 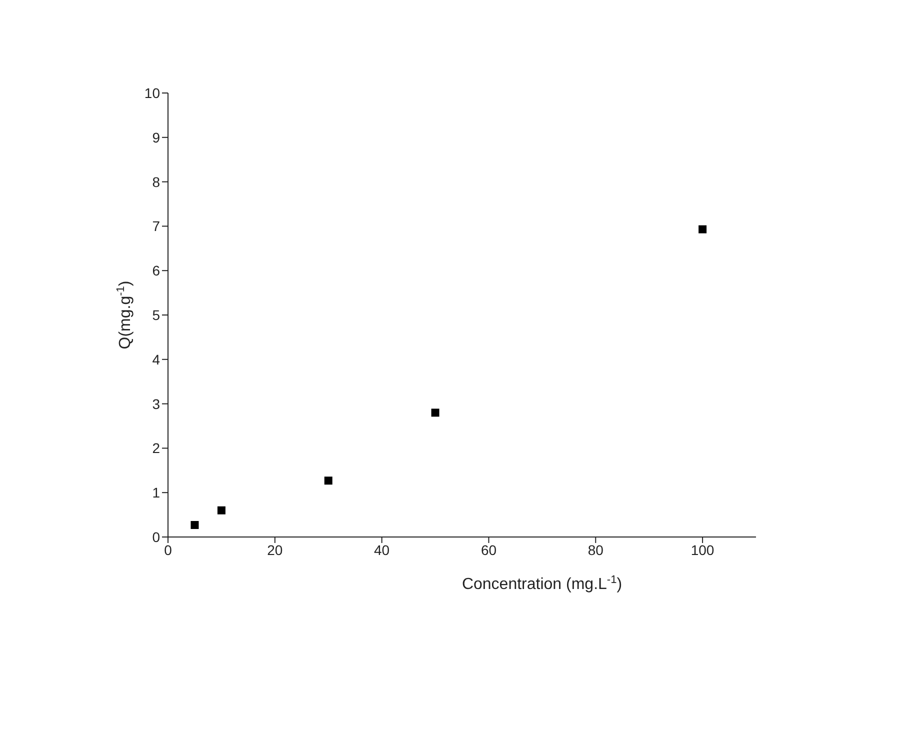 I want to click on x-tick-label: 40, so click(x=382, y=550).